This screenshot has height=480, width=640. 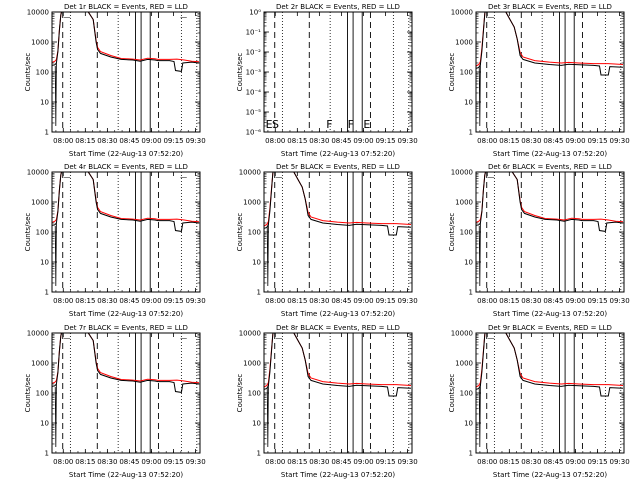 I want to click on chart-title: Det 4r BLACK = Events, RED = LLD, so click(x=126, y=167).